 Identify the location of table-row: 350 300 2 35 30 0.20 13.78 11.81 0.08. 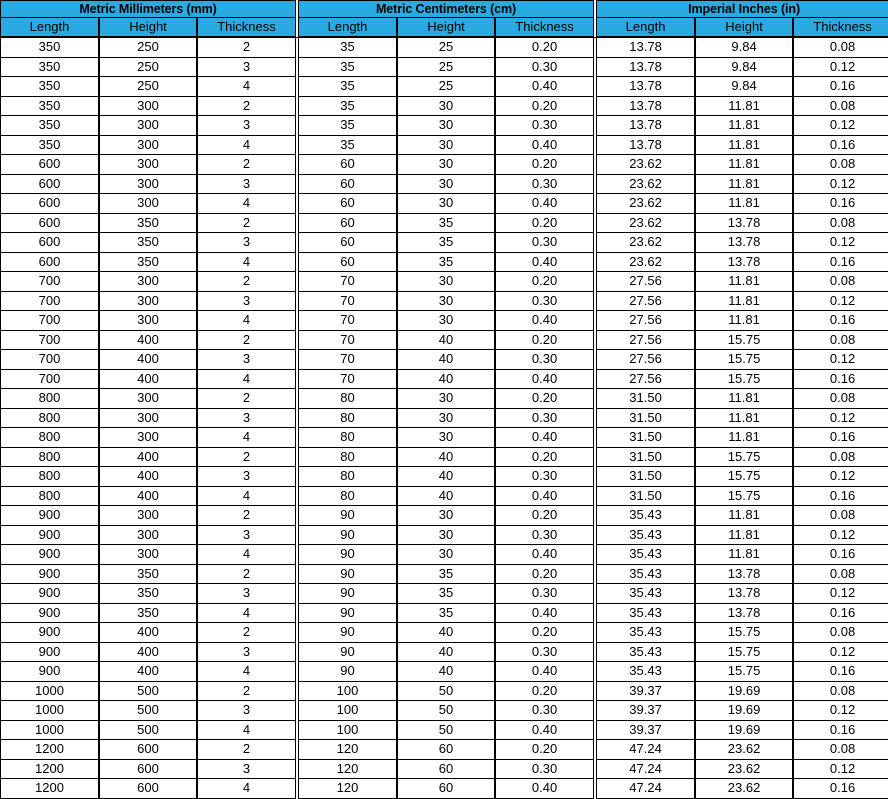
(444, 106).